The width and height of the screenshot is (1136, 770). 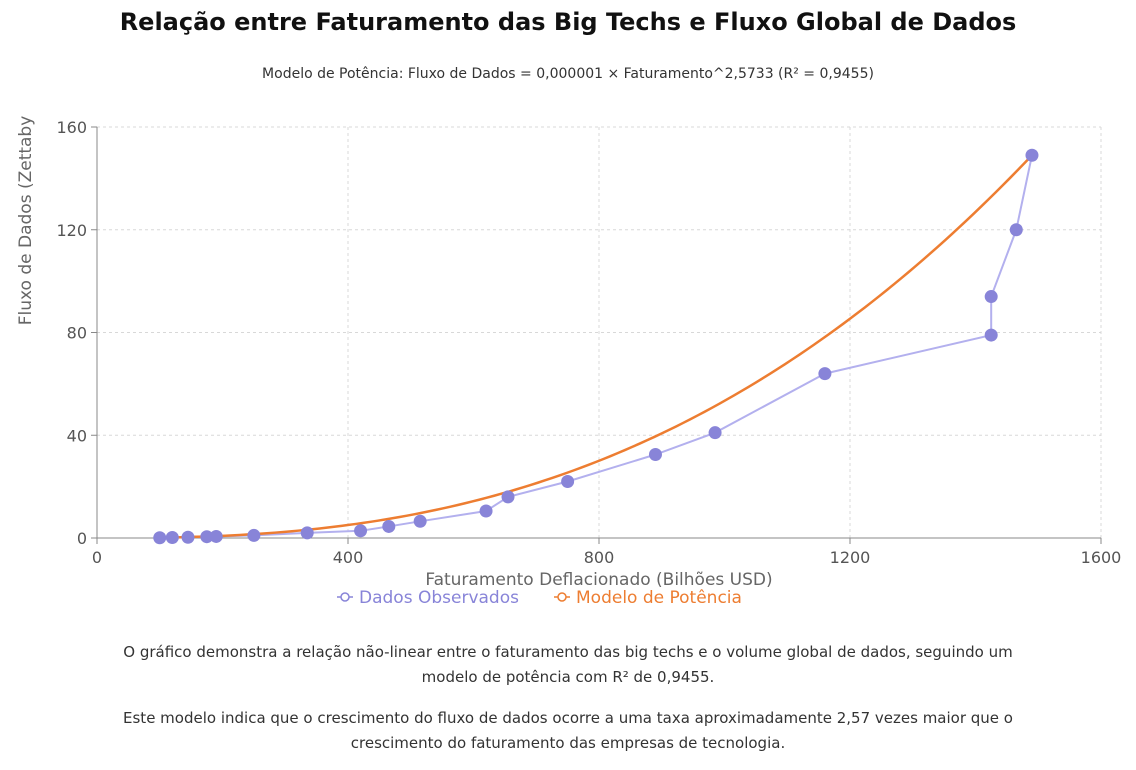 What do you see at coordinates (439, 598) in the screenshot?
I see `legend-label: Dados Observados` at bounding box center [439, 598].